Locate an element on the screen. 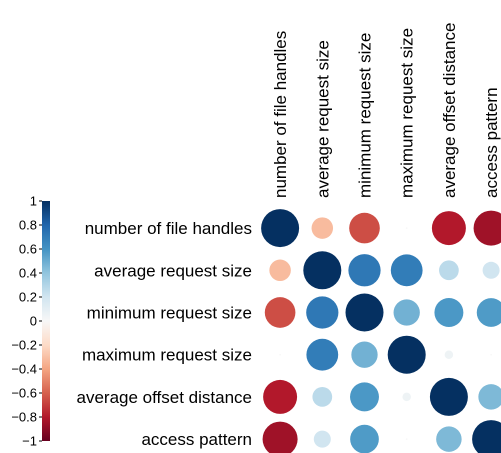  colorbar-tick-label: −0.8 is located at coordinates (24, 417).